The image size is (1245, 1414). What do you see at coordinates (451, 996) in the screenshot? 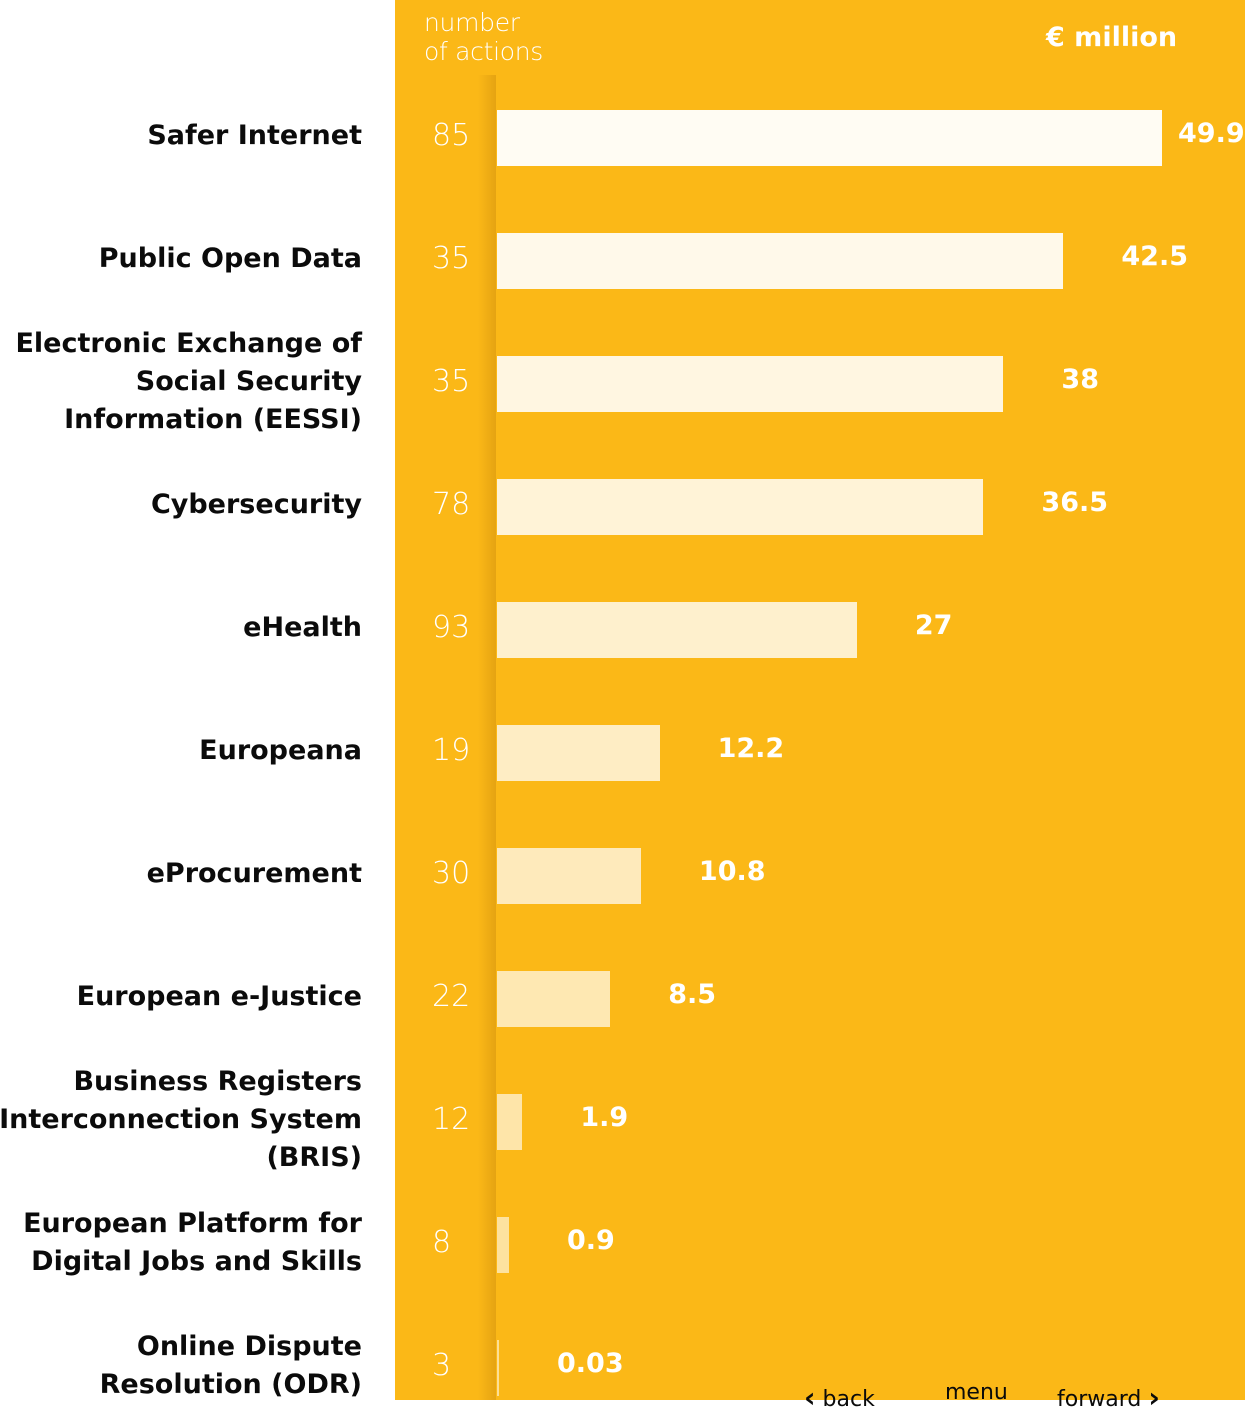
I see `actions-count: 22` at bounding box center [451, 996].